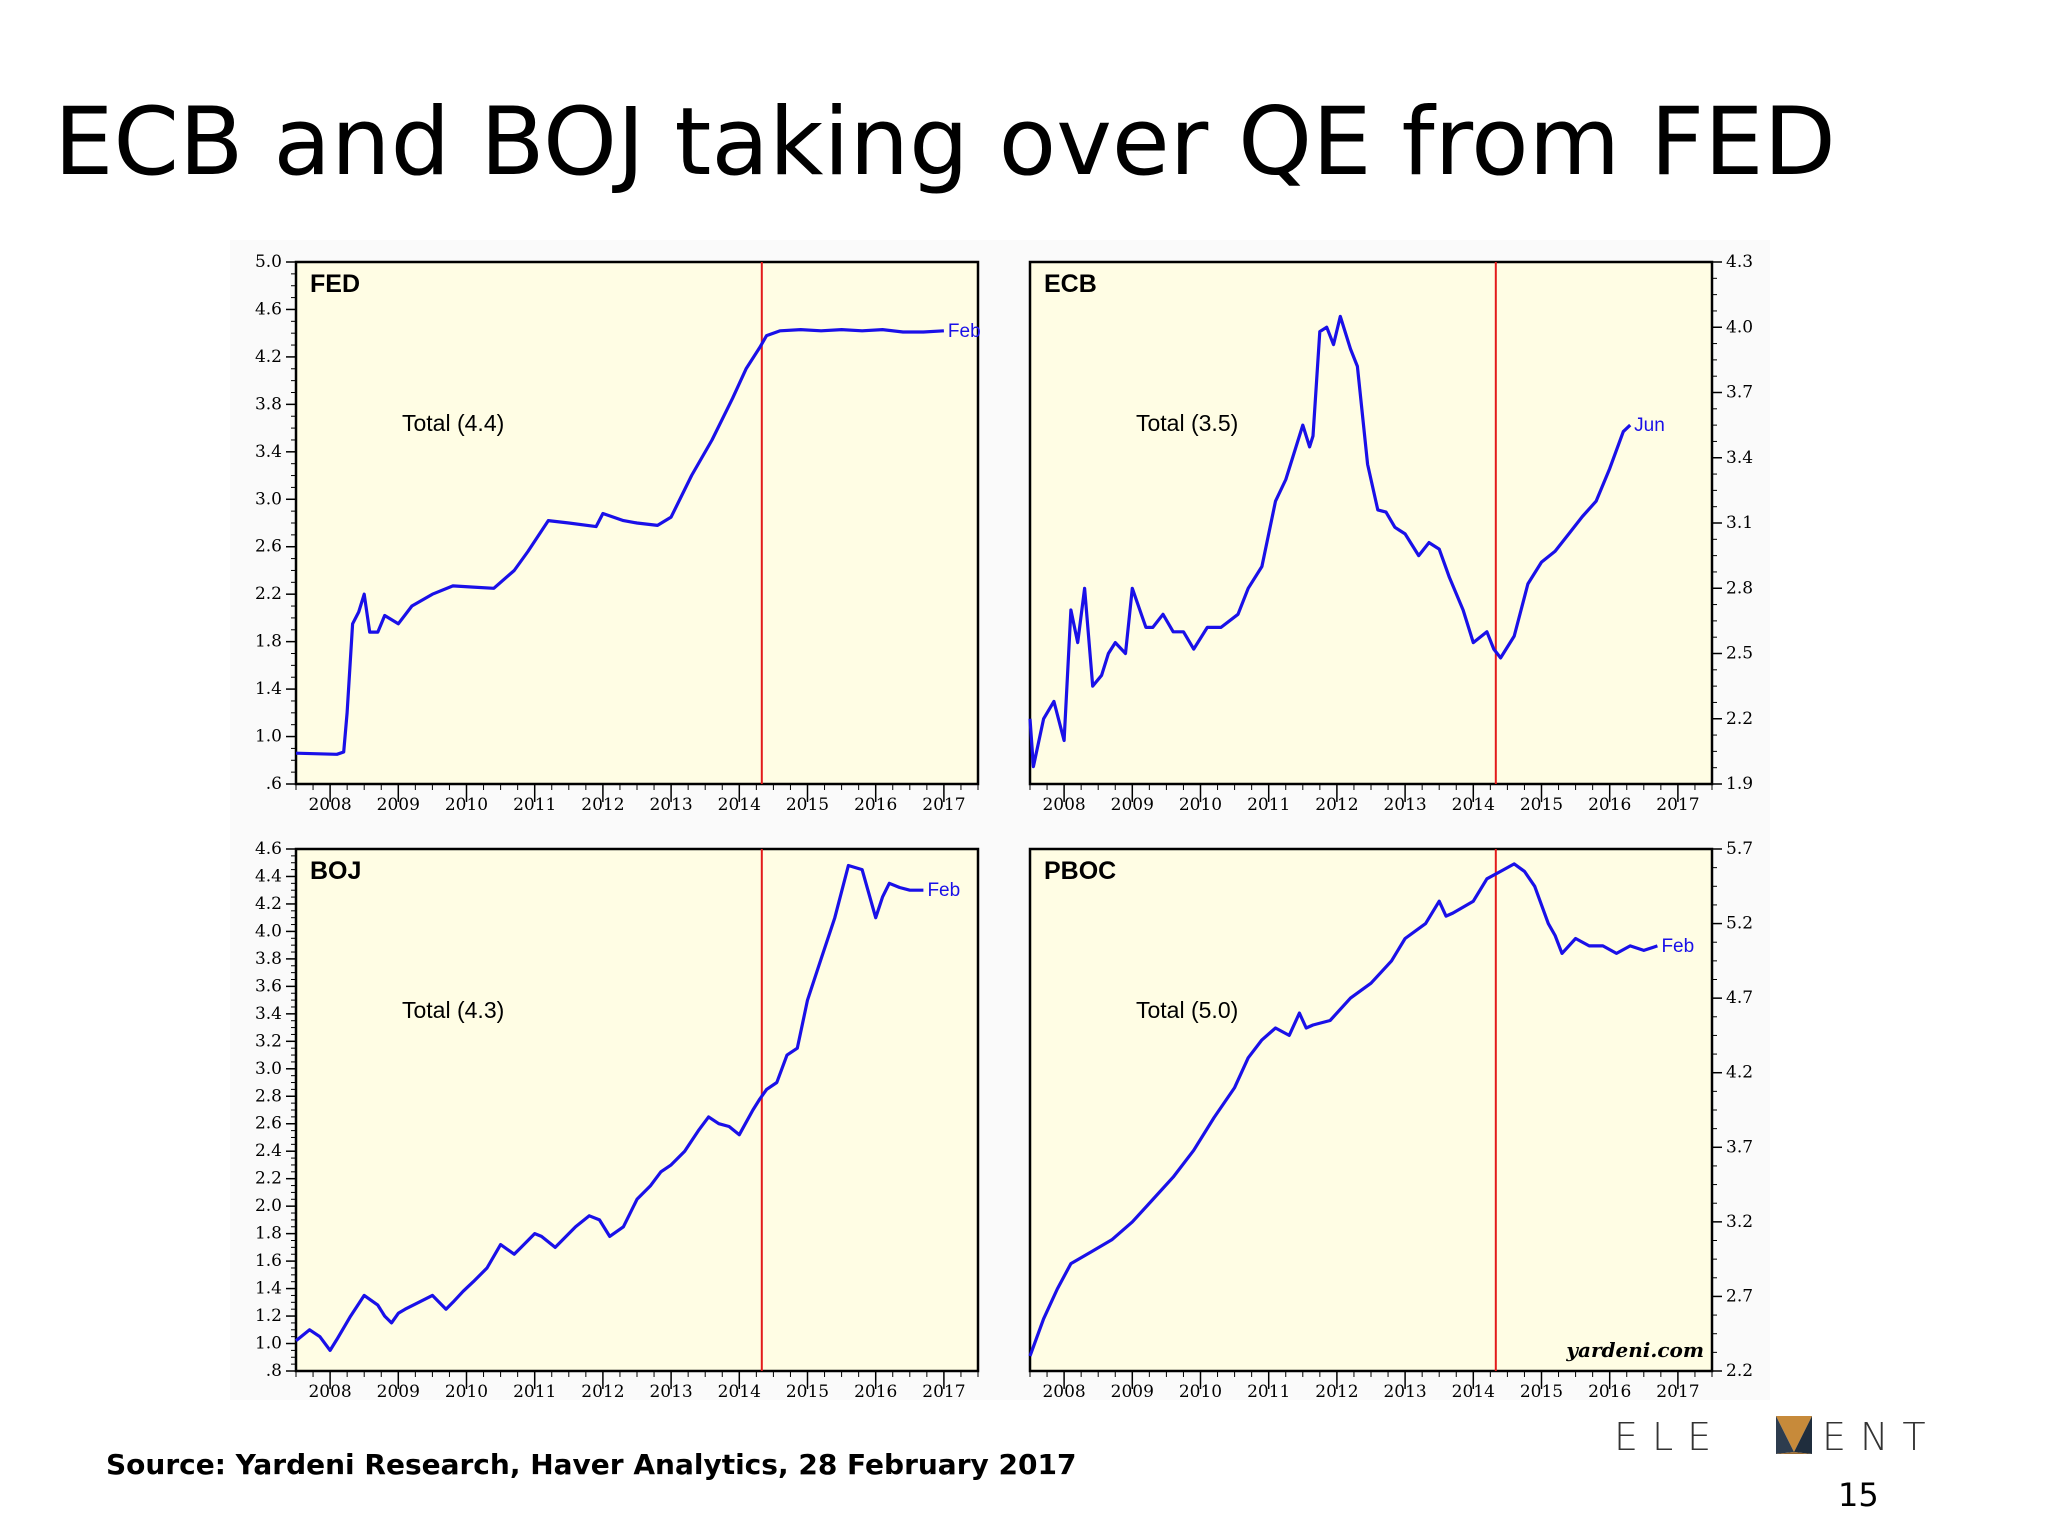  What do you see at coordinates (335, 284) in the screenshot?
I see `chart-title: FED` at bounding box center [335, 284].